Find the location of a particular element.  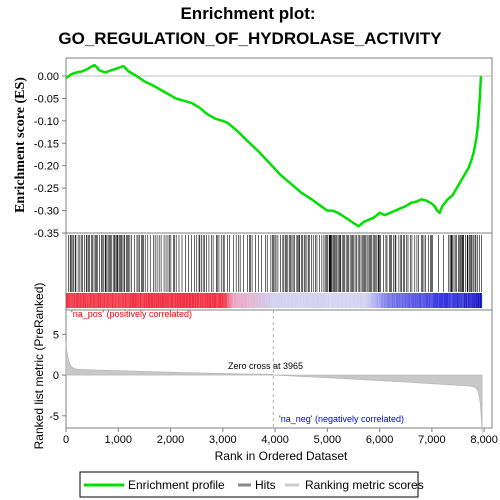

es-ytick-label: -0.05 is located at coordinates (46, 99).